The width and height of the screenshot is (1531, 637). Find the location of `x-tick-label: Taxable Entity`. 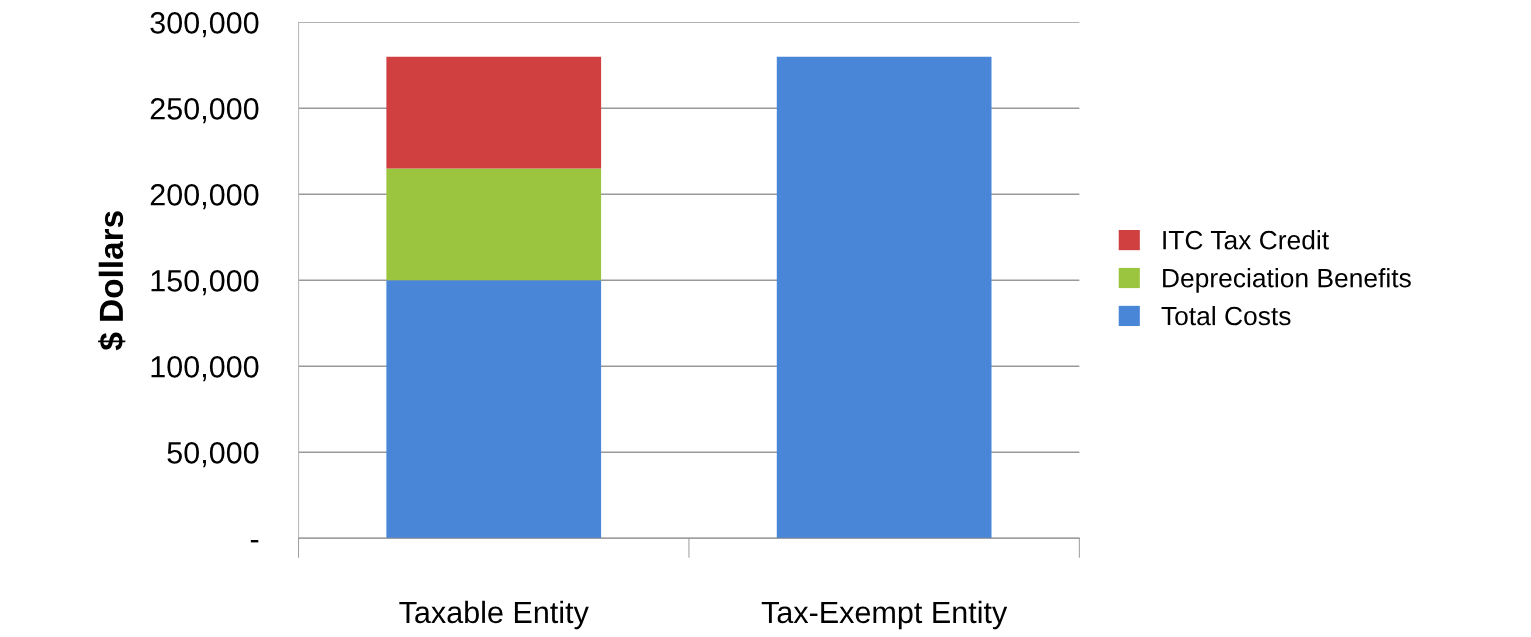

x-tick-label: Taxable Entity is located at coordinates (494, 615).